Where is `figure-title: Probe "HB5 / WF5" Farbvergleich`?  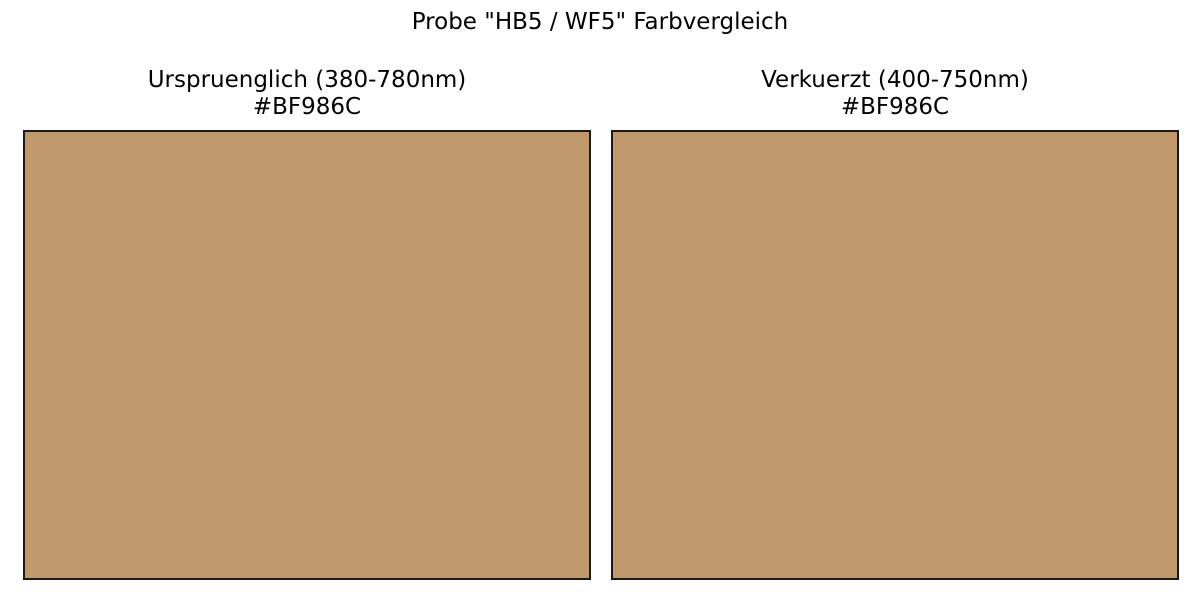
figure-title: Probe "HB5 / WF5" Farbvergleich is located at coordinates (600, 22).